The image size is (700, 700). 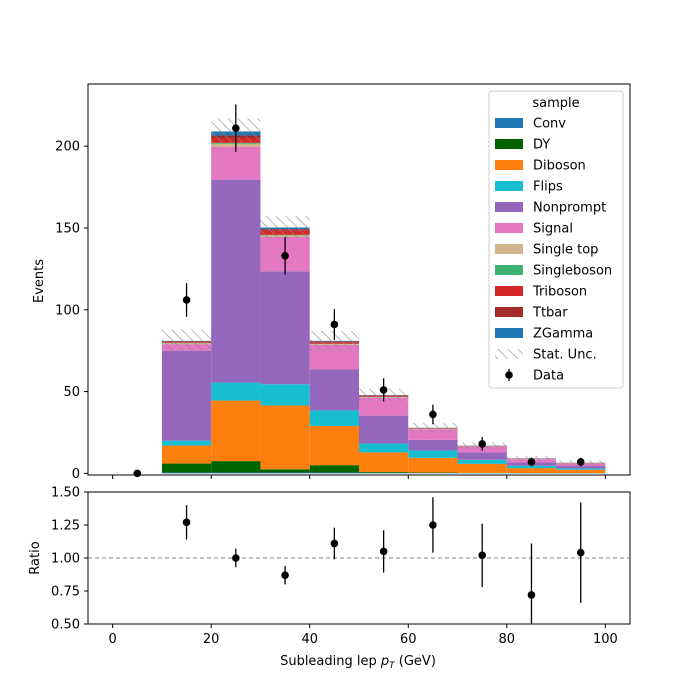 What do you see at coordinates (309, 639) in the screenshot?
I see `x-tick-label: 40` at bounding box center [309, 639].